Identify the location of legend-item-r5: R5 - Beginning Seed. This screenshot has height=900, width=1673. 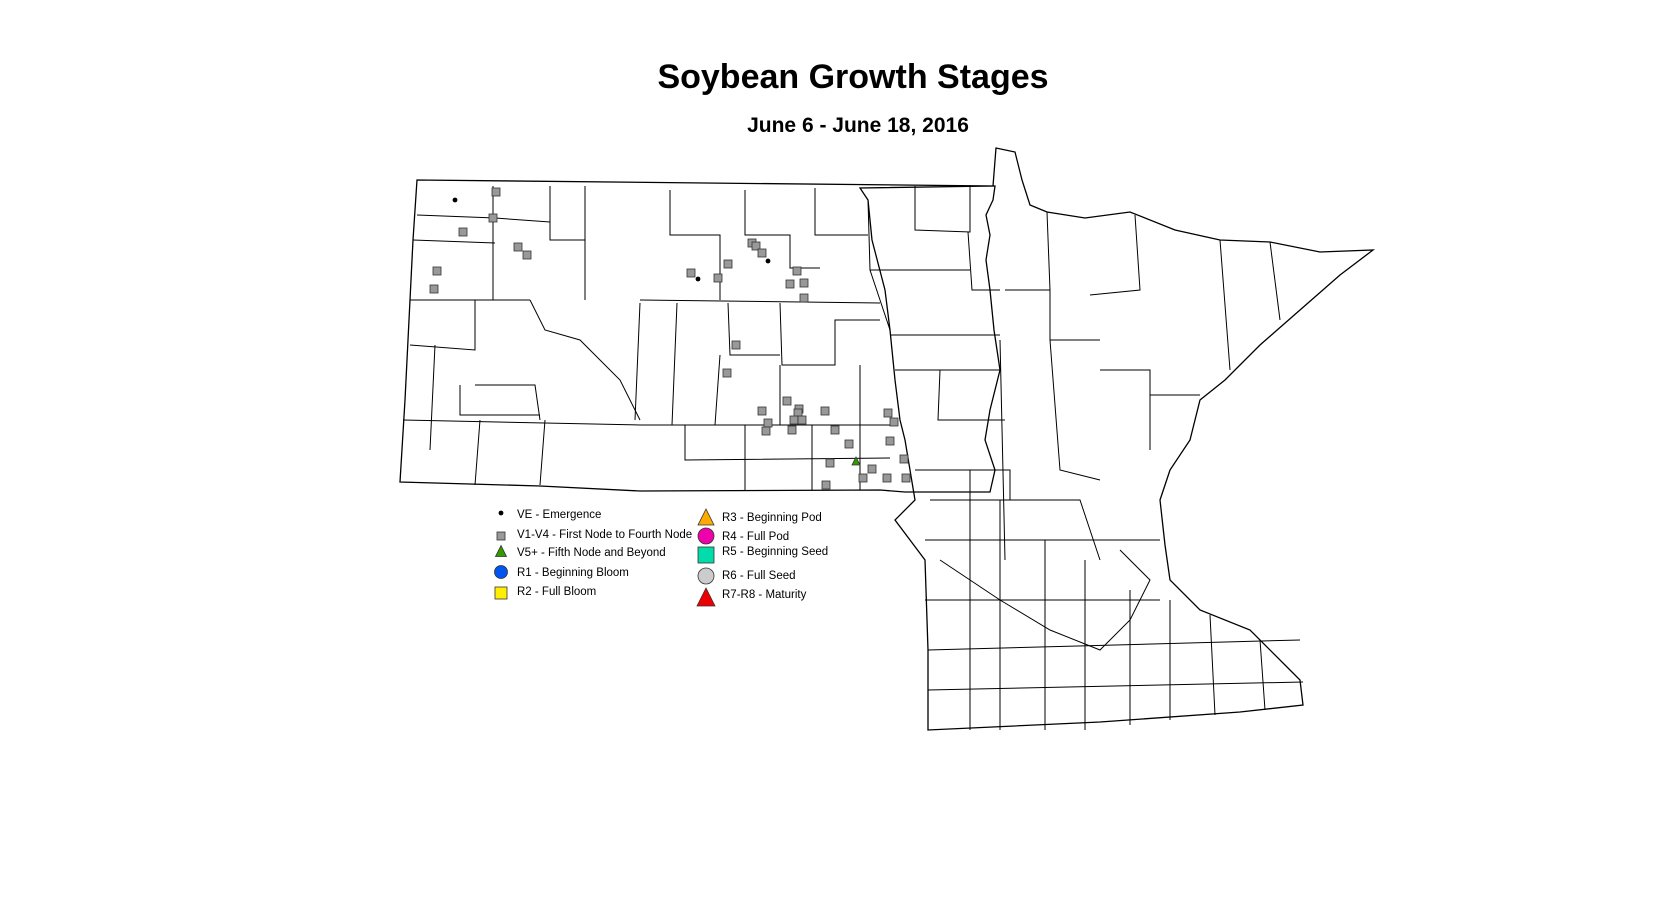
(775, 552).